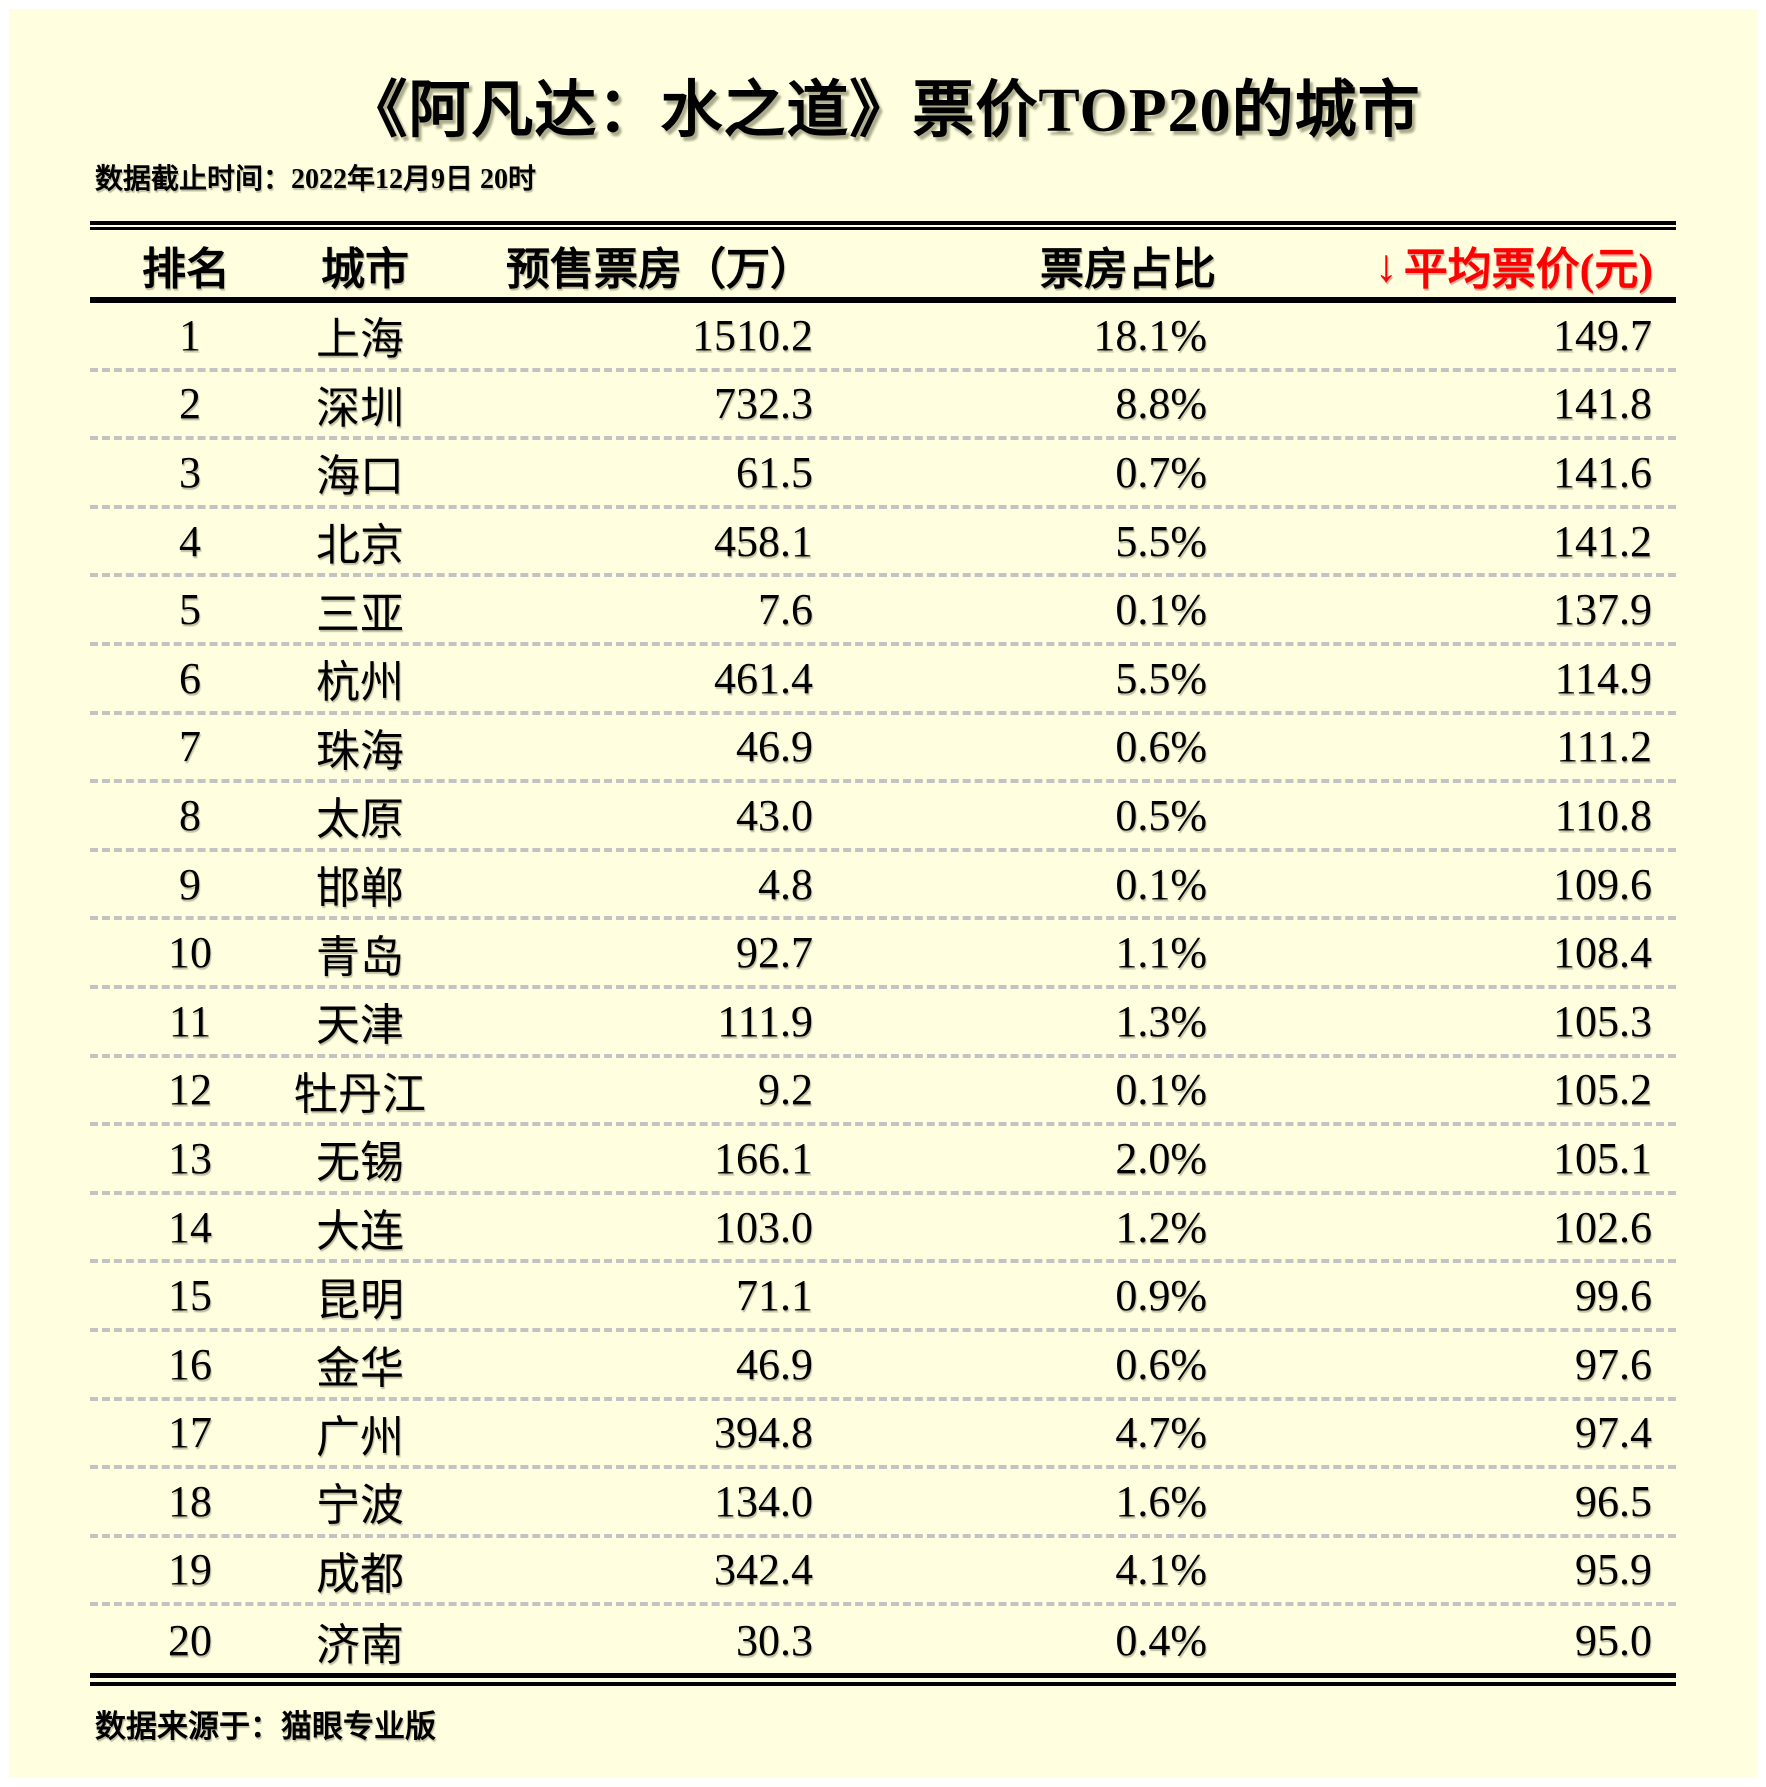 This screenshot has width=1766, height=1787. What do you see at coordinates (1602, 472) in the screenshot?
I see `price-cell: 141.6` at bounding box center [1602, 472].